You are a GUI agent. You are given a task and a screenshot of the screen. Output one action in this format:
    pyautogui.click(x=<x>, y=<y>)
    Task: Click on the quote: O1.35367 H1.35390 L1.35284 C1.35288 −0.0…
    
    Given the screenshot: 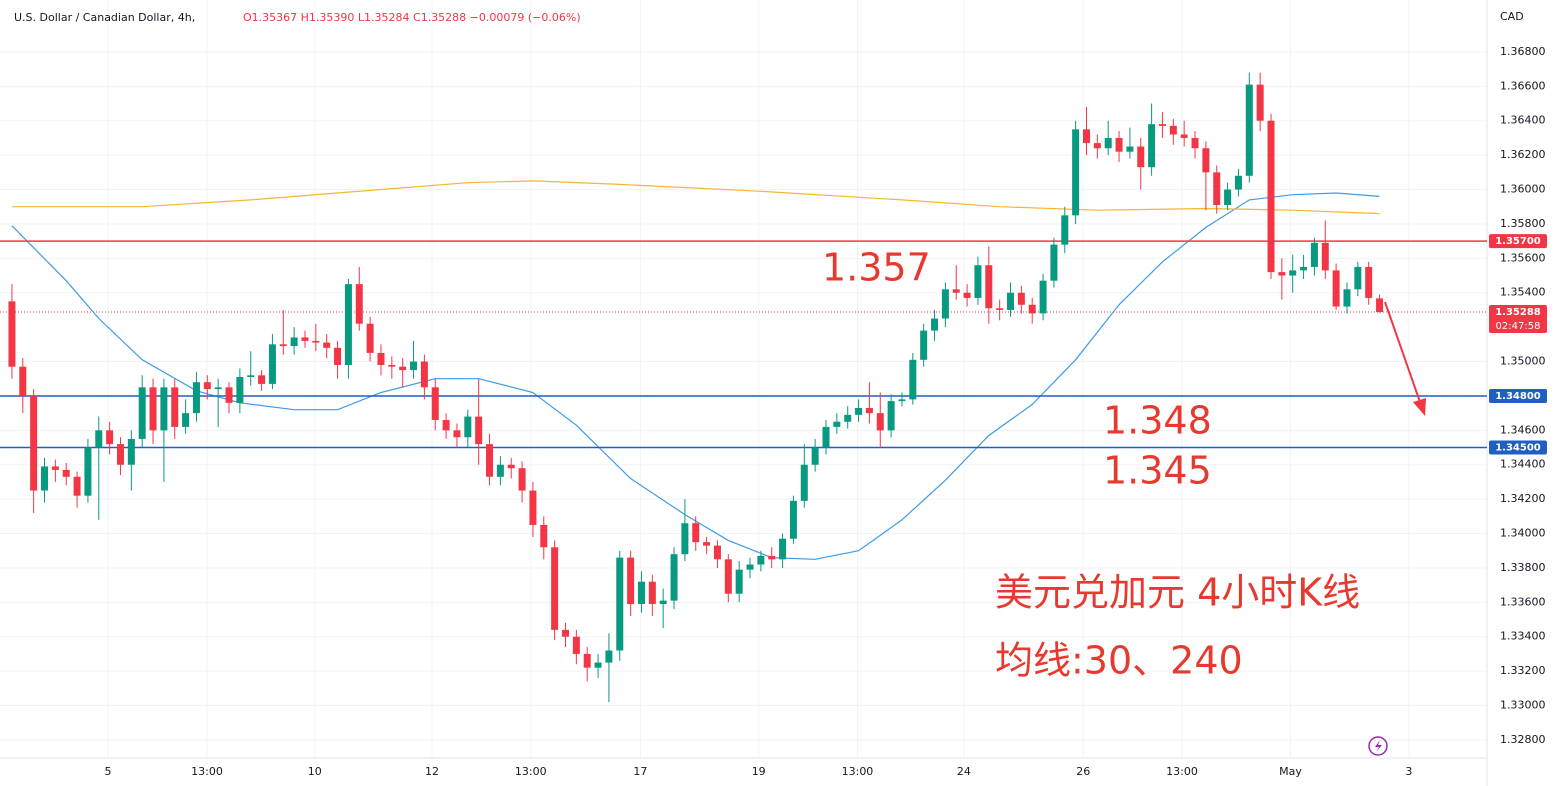 What is the action you would take?
    pyautogui.click(x=412, y=17)
    